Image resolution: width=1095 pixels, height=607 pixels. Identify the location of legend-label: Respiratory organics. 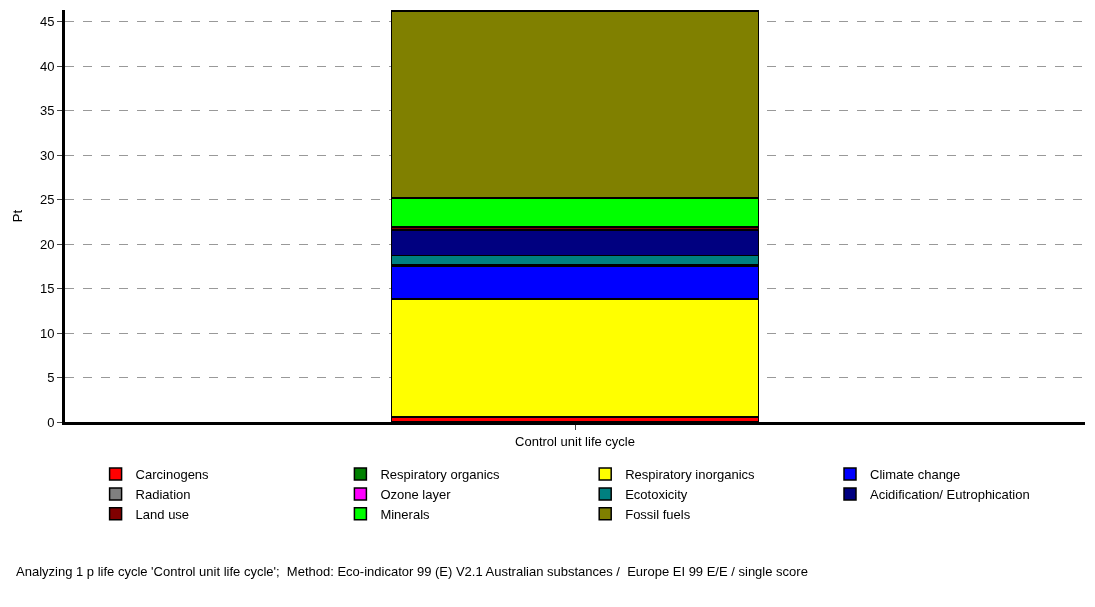
(440, 475).